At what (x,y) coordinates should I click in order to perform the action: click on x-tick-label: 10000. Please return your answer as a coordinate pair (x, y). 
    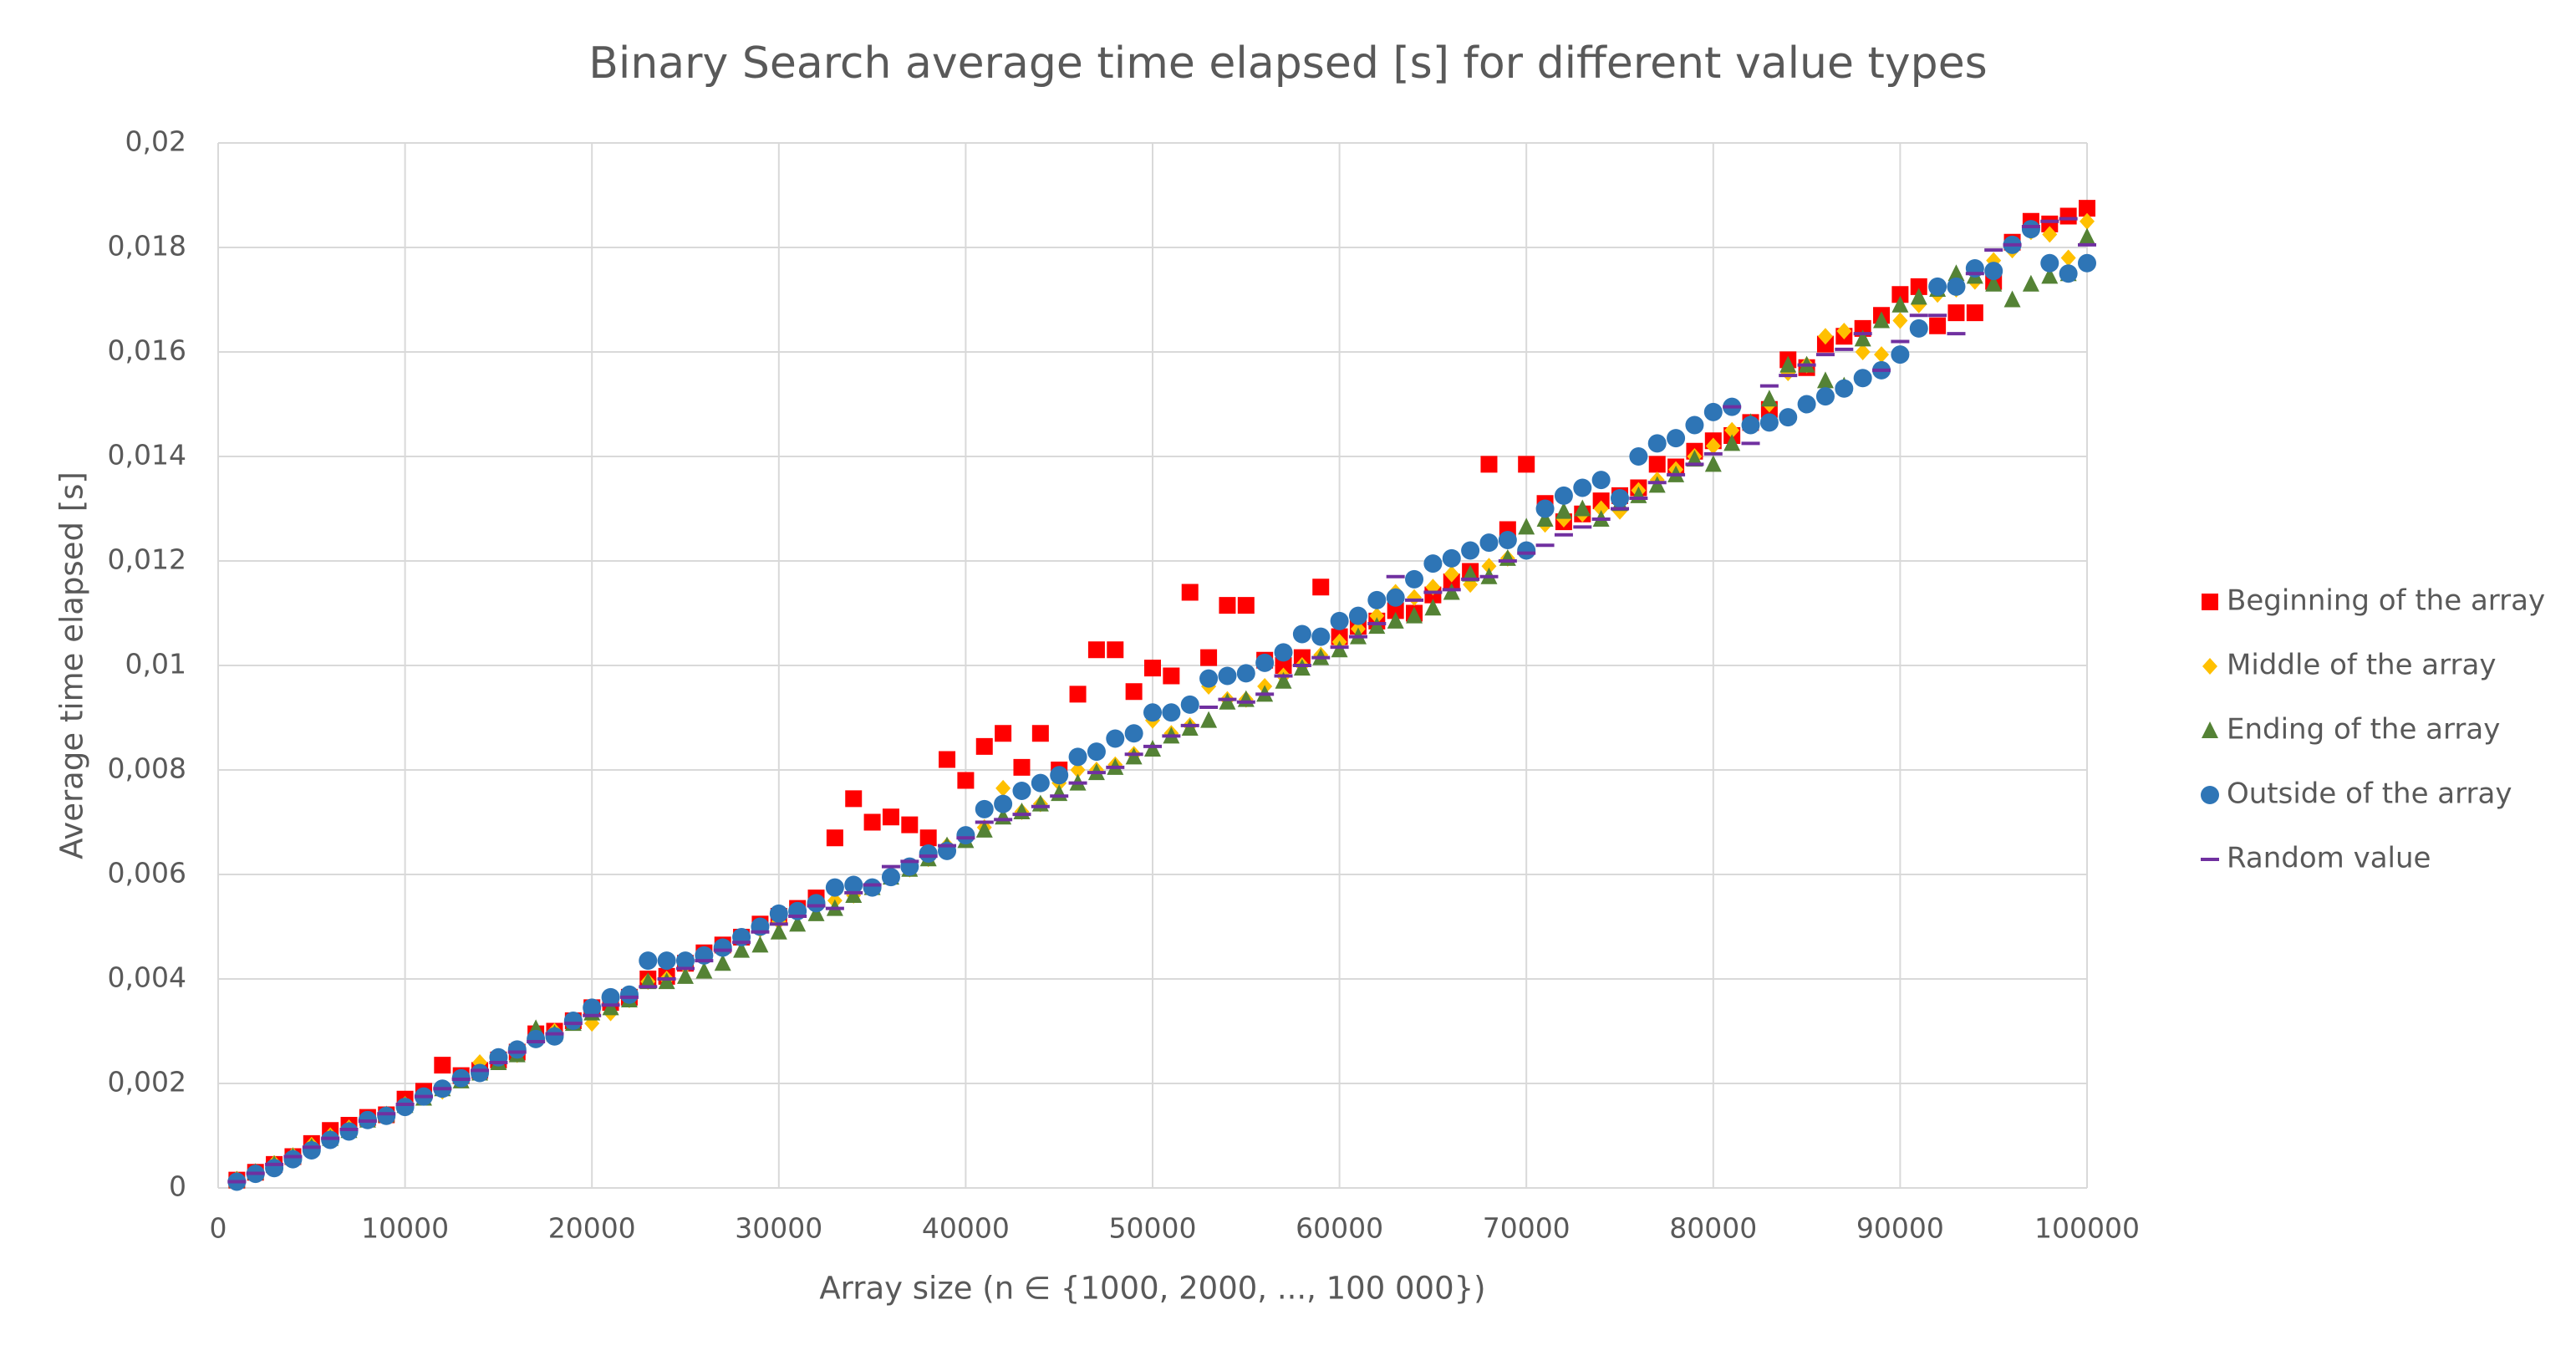
    Looking at the image, I should click on (405, 1228).